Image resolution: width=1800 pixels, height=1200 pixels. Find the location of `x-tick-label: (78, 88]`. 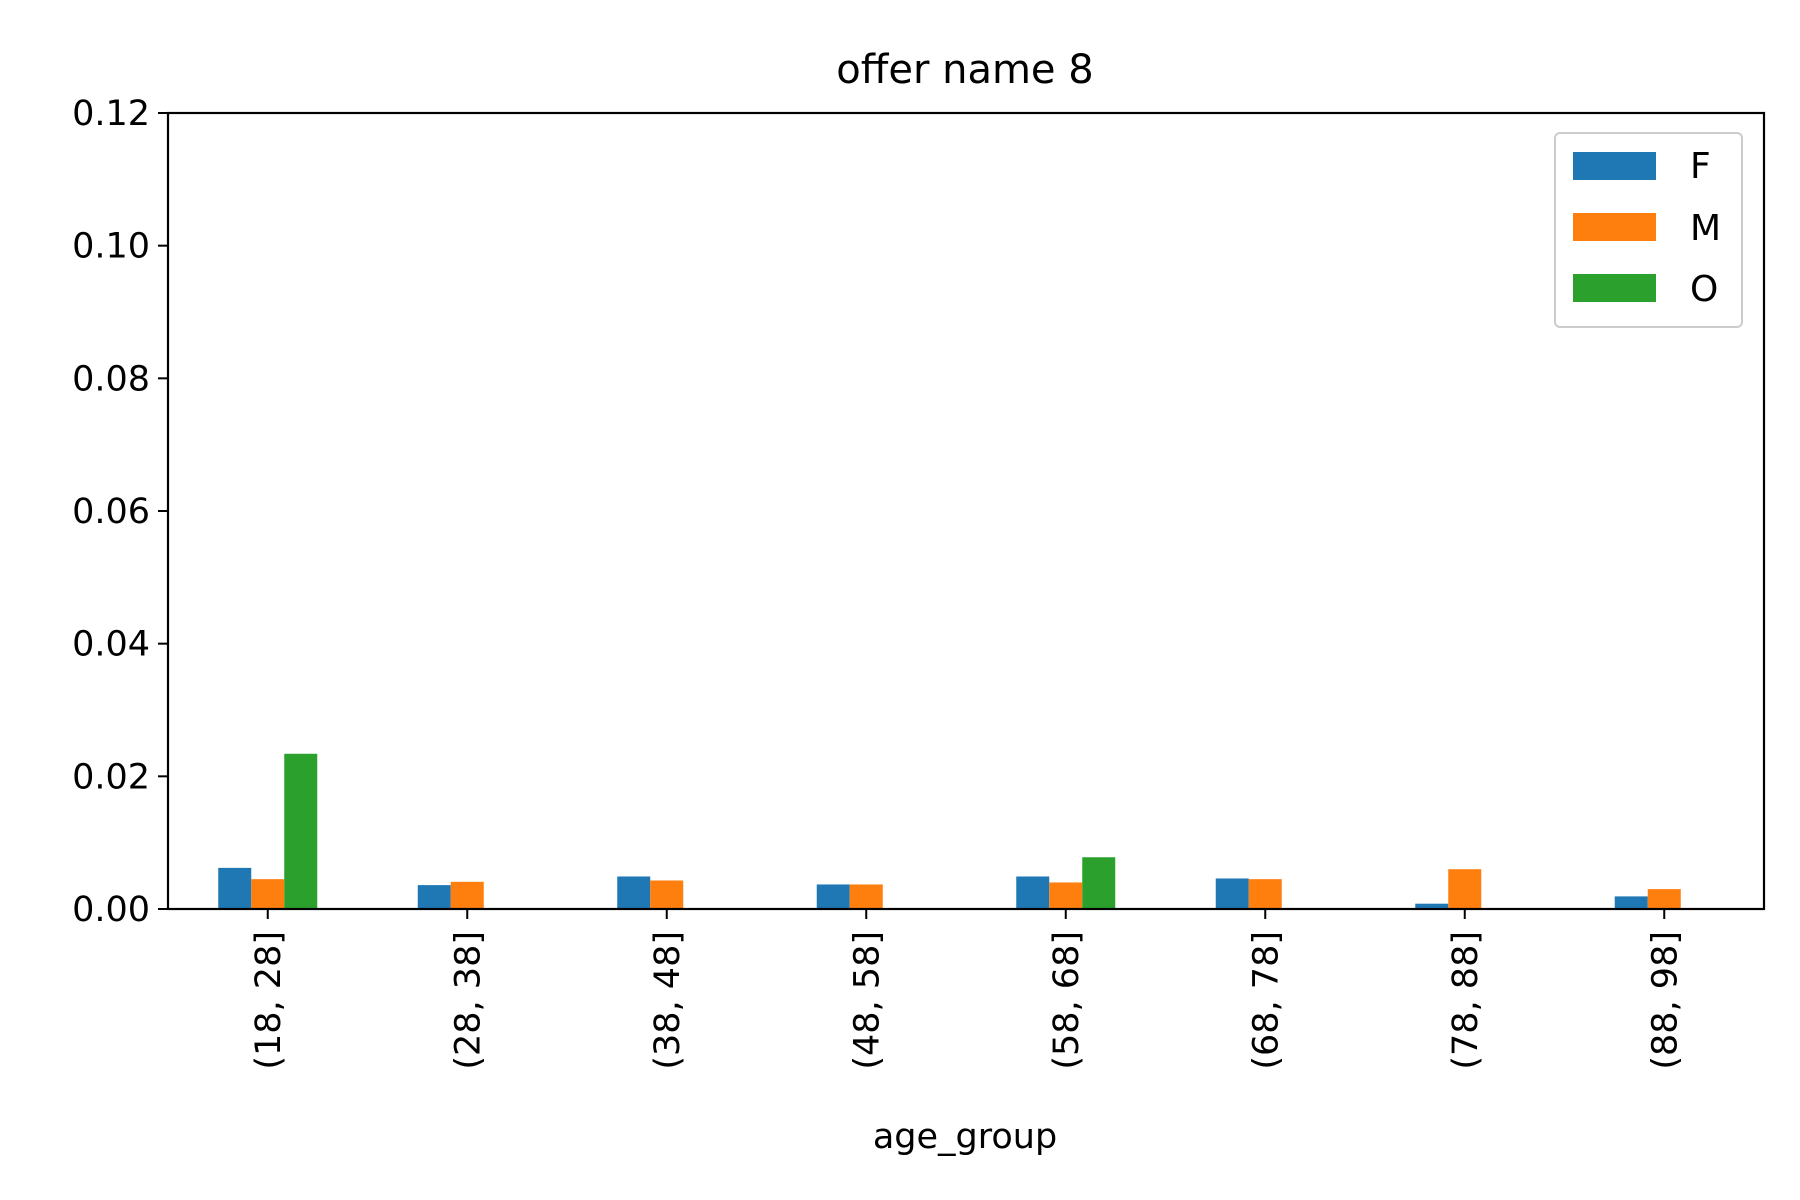

x-tick-label: (78, 88] is located at coordinates (1466, 1000).